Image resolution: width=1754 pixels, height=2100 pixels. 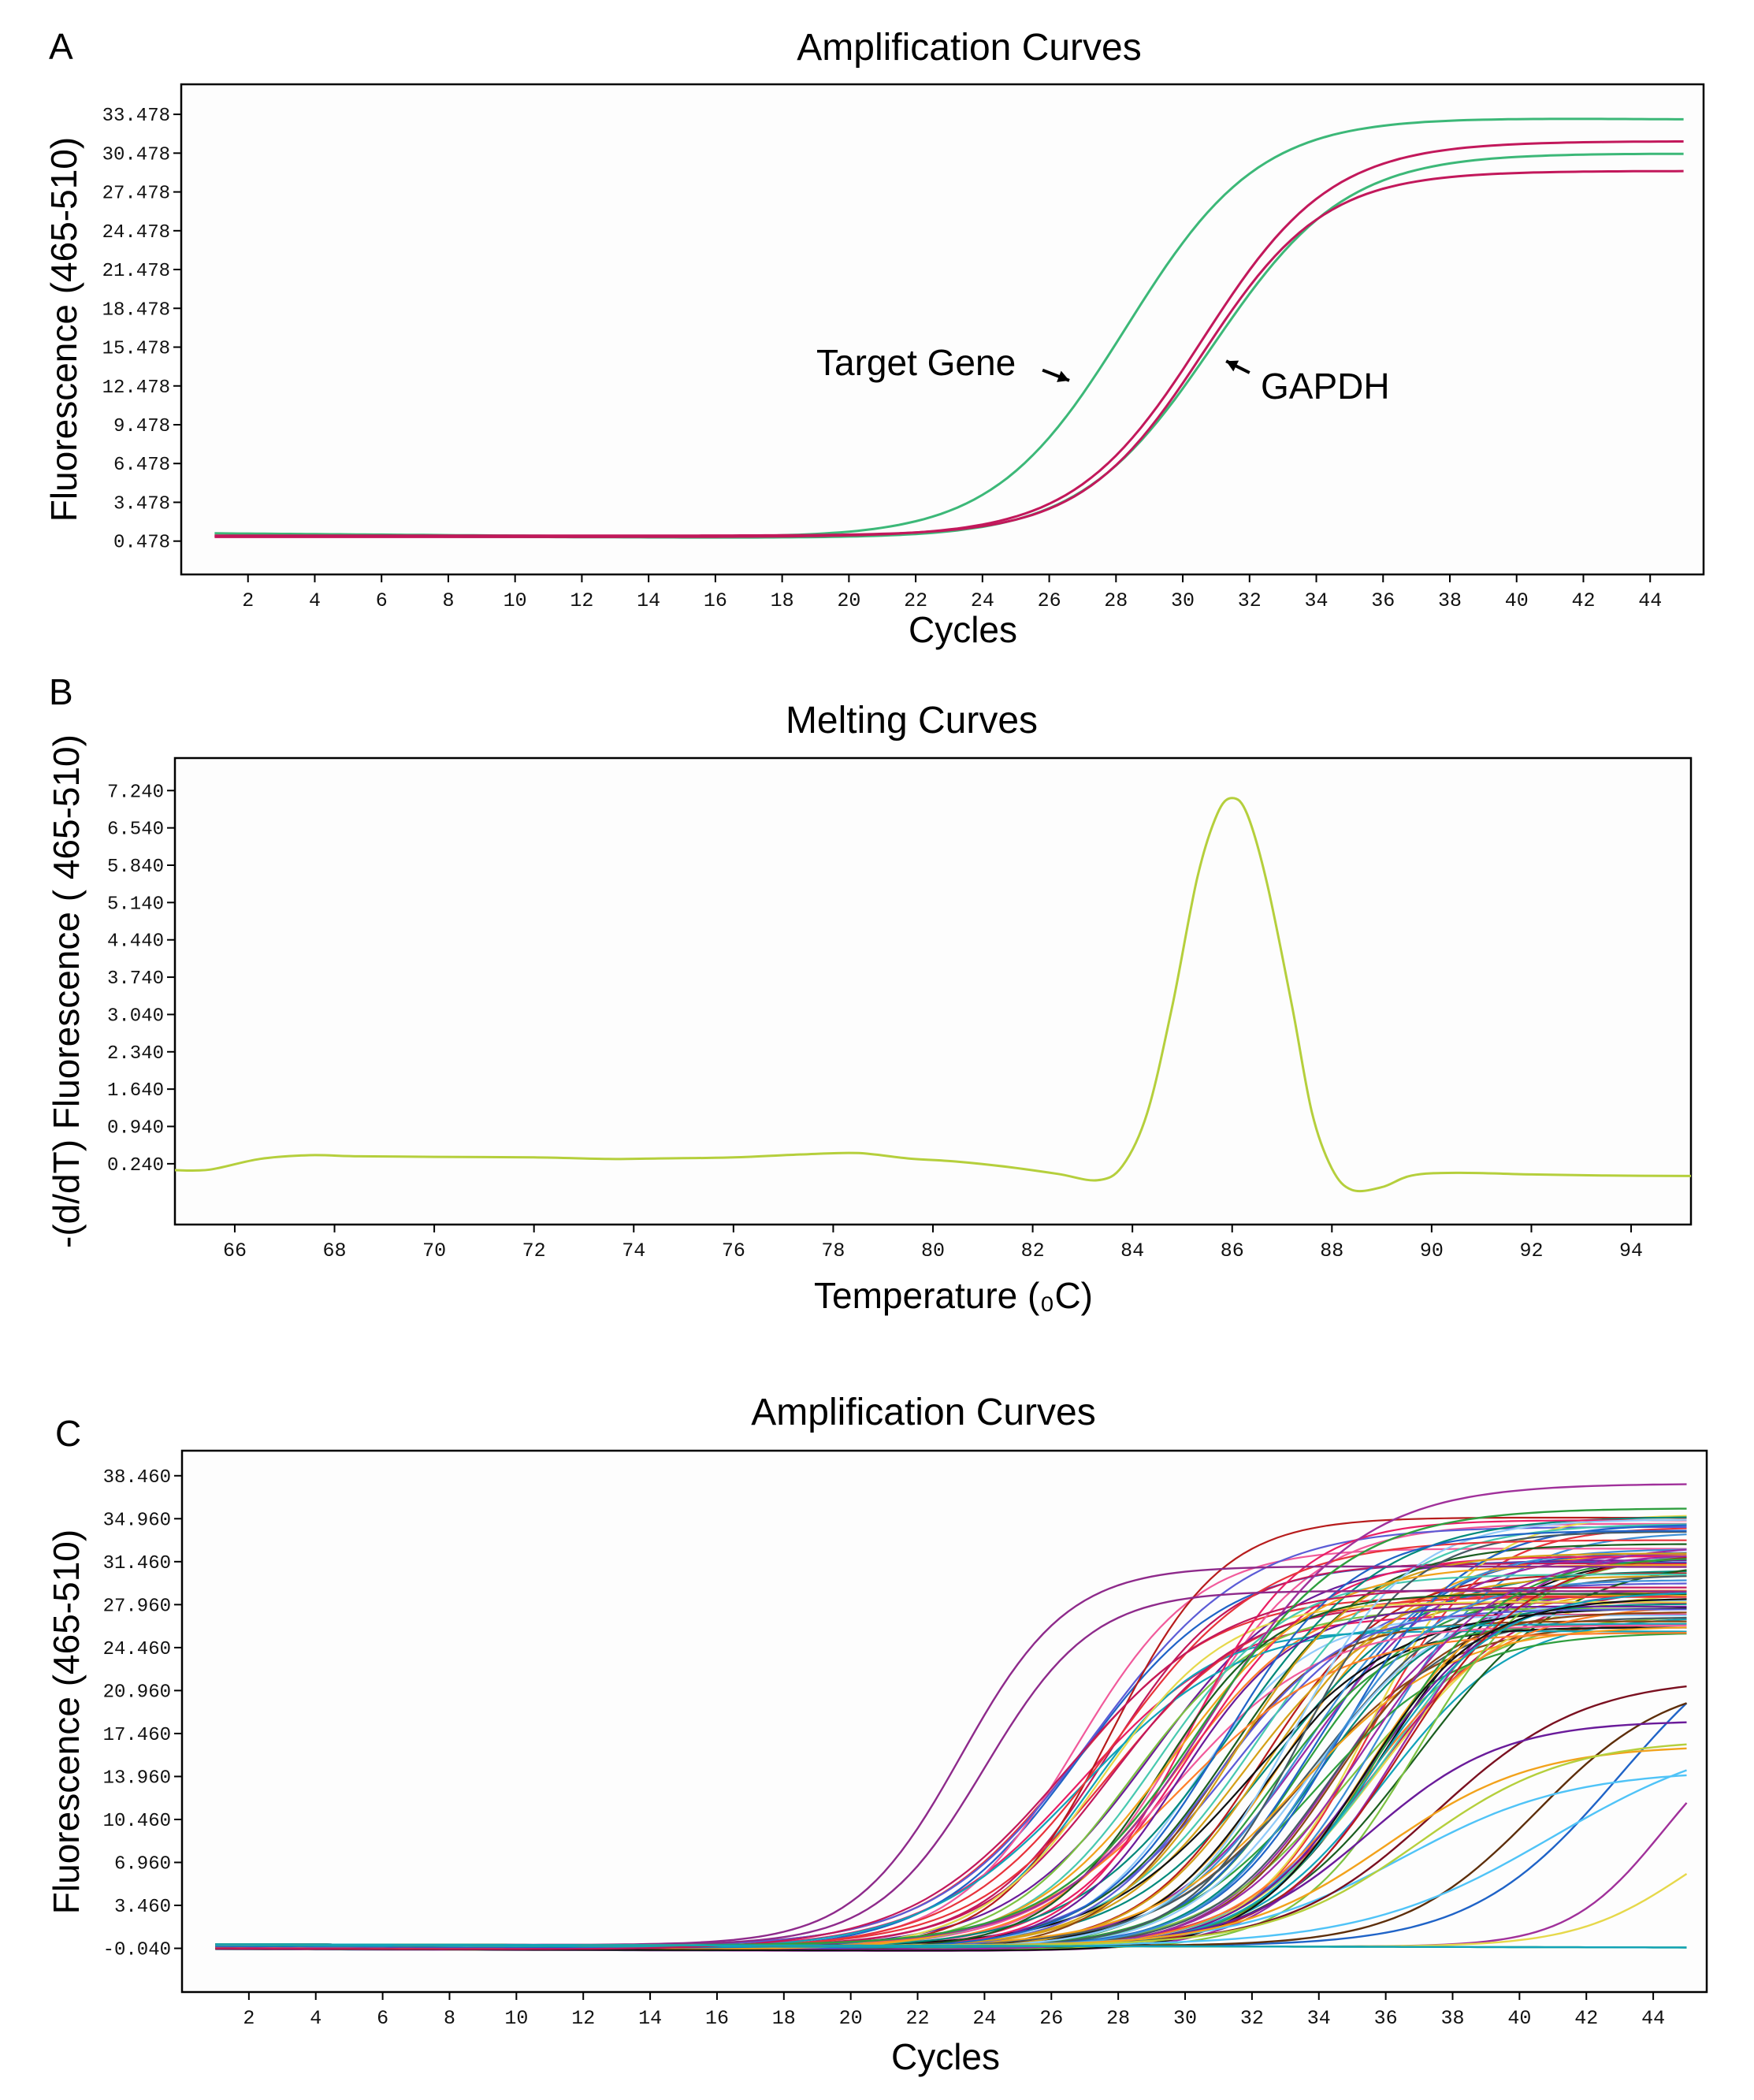 I want to click on panel-c-y-tick-label: 10.460, so click(x=137, y=1821).